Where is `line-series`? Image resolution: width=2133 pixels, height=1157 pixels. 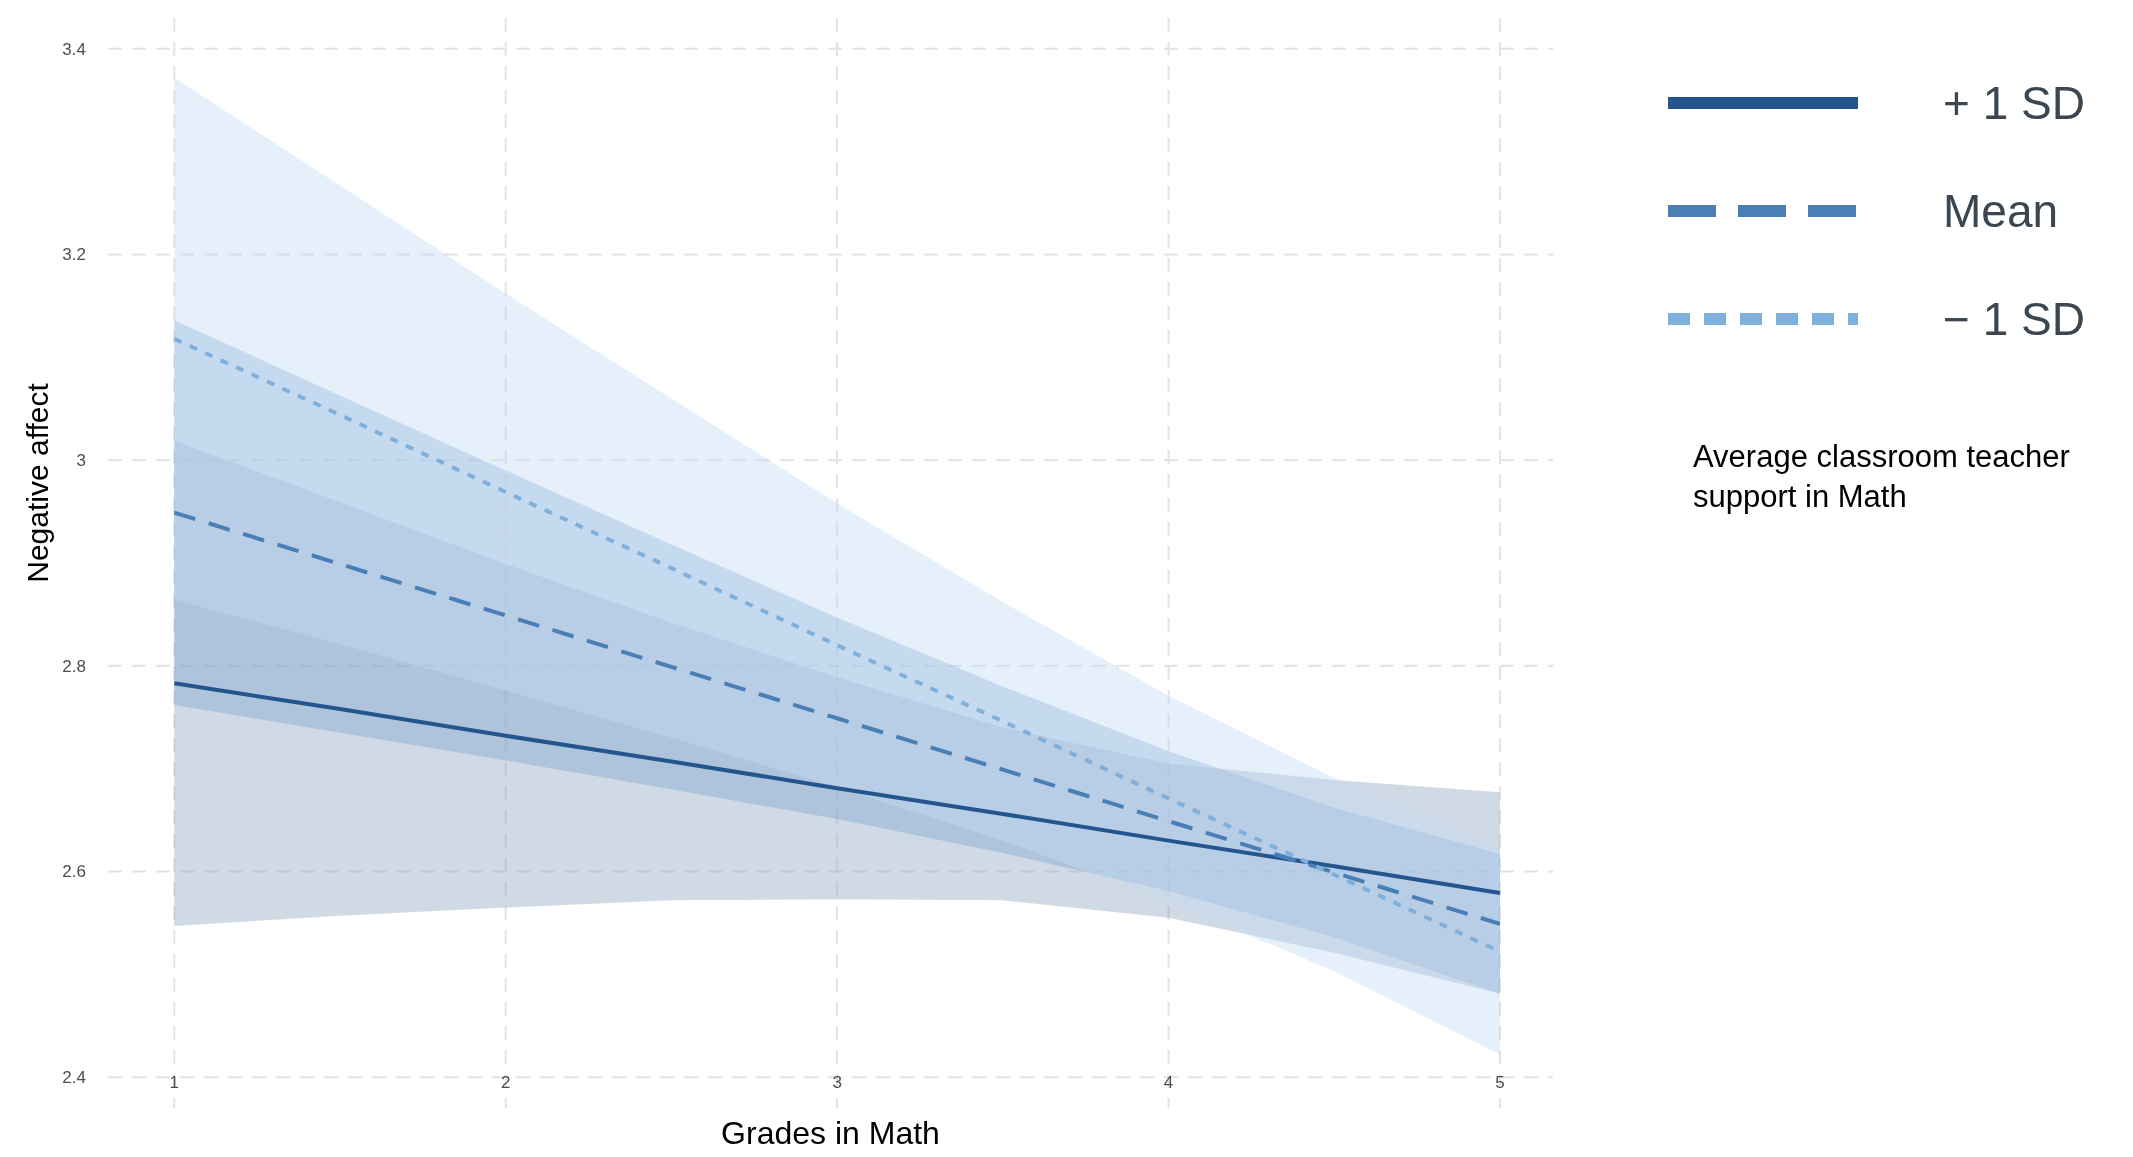
line-series is located at coordinates (837, 788).